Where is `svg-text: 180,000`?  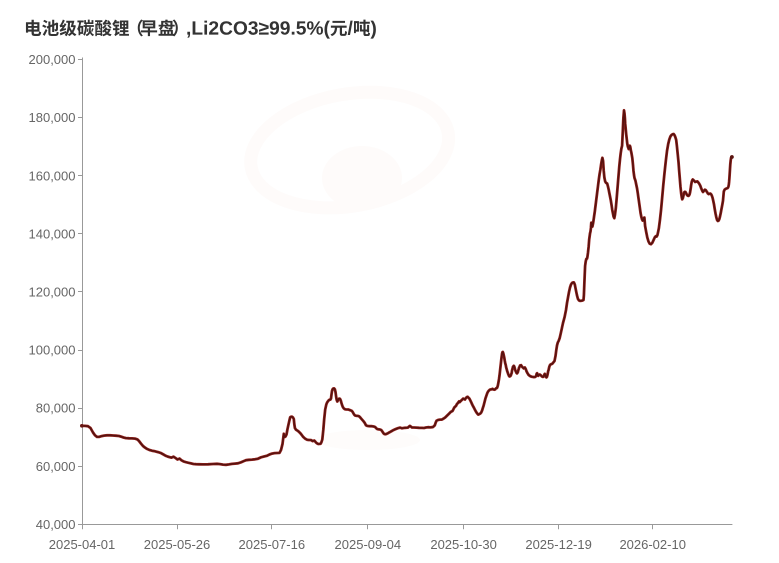
svg-text: 180,000 is located at coordinates (52, 117).